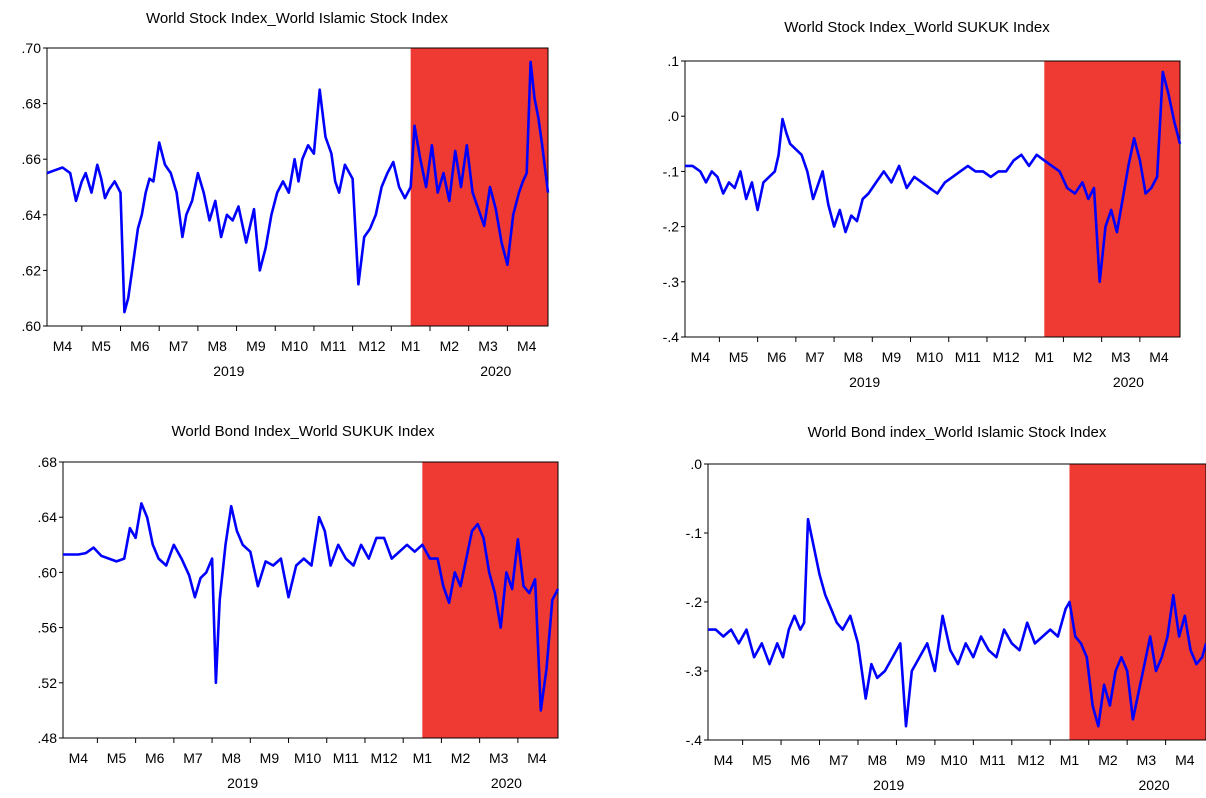  I want to click on y-tick-label: .52, so click(48, 683).